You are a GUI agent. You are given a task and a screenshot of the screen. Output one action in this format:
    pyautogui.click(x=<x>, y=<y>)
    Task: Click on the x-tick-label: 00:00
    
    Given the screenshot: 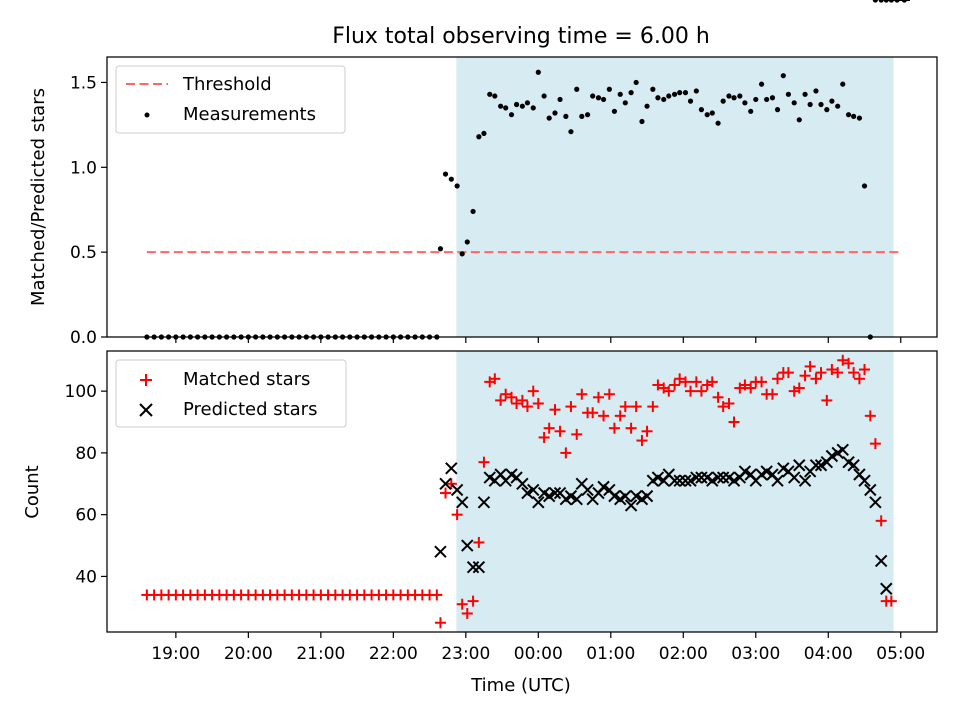 What is the action you would take?
    pyautogui.click(x=538, y=654)
    